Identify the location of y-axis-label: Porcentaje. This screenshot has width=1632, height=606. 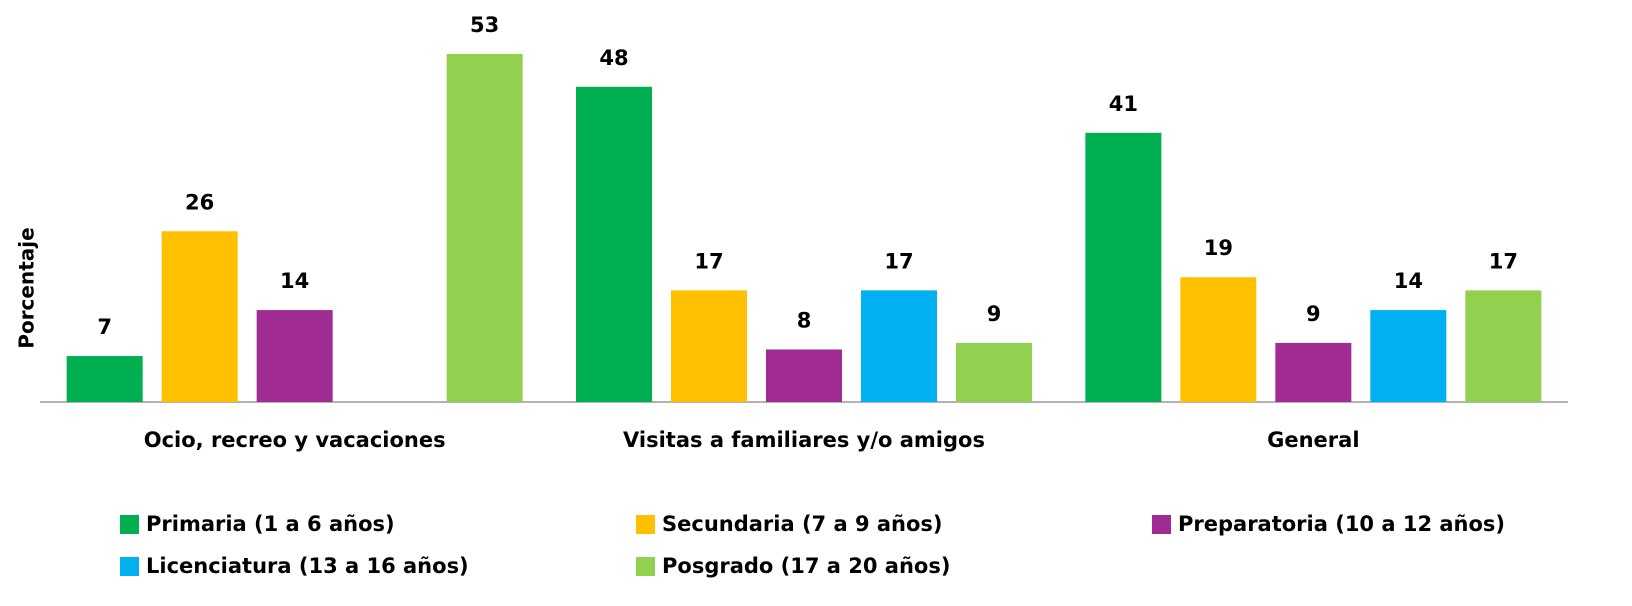
(27, 287).